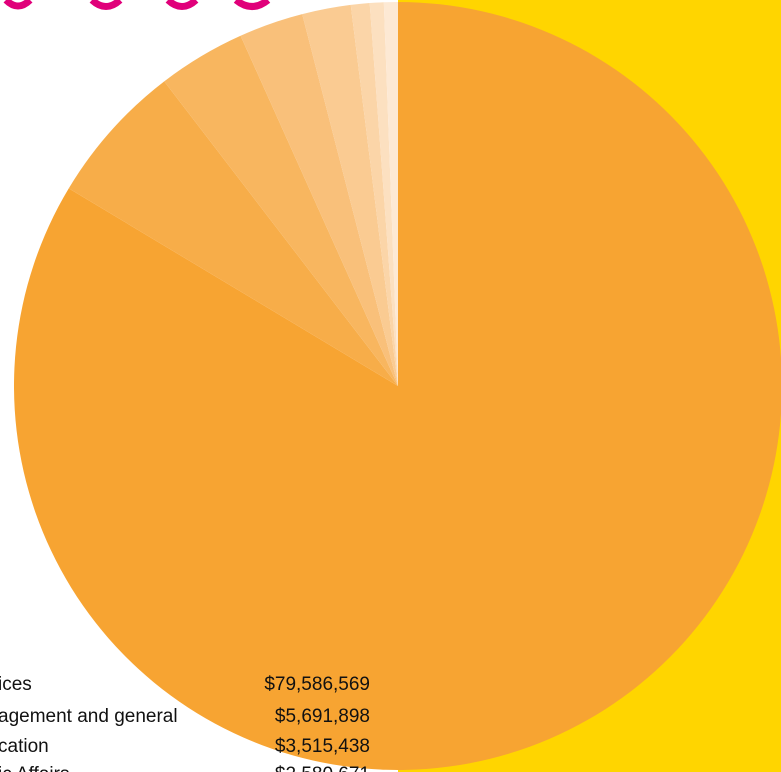 This screenshot has width=781, height=772. What do you see at coordinates (322, 746) in the screenshot?
I see `legend-value: $3,515,438` at bounding box center [322, 746].